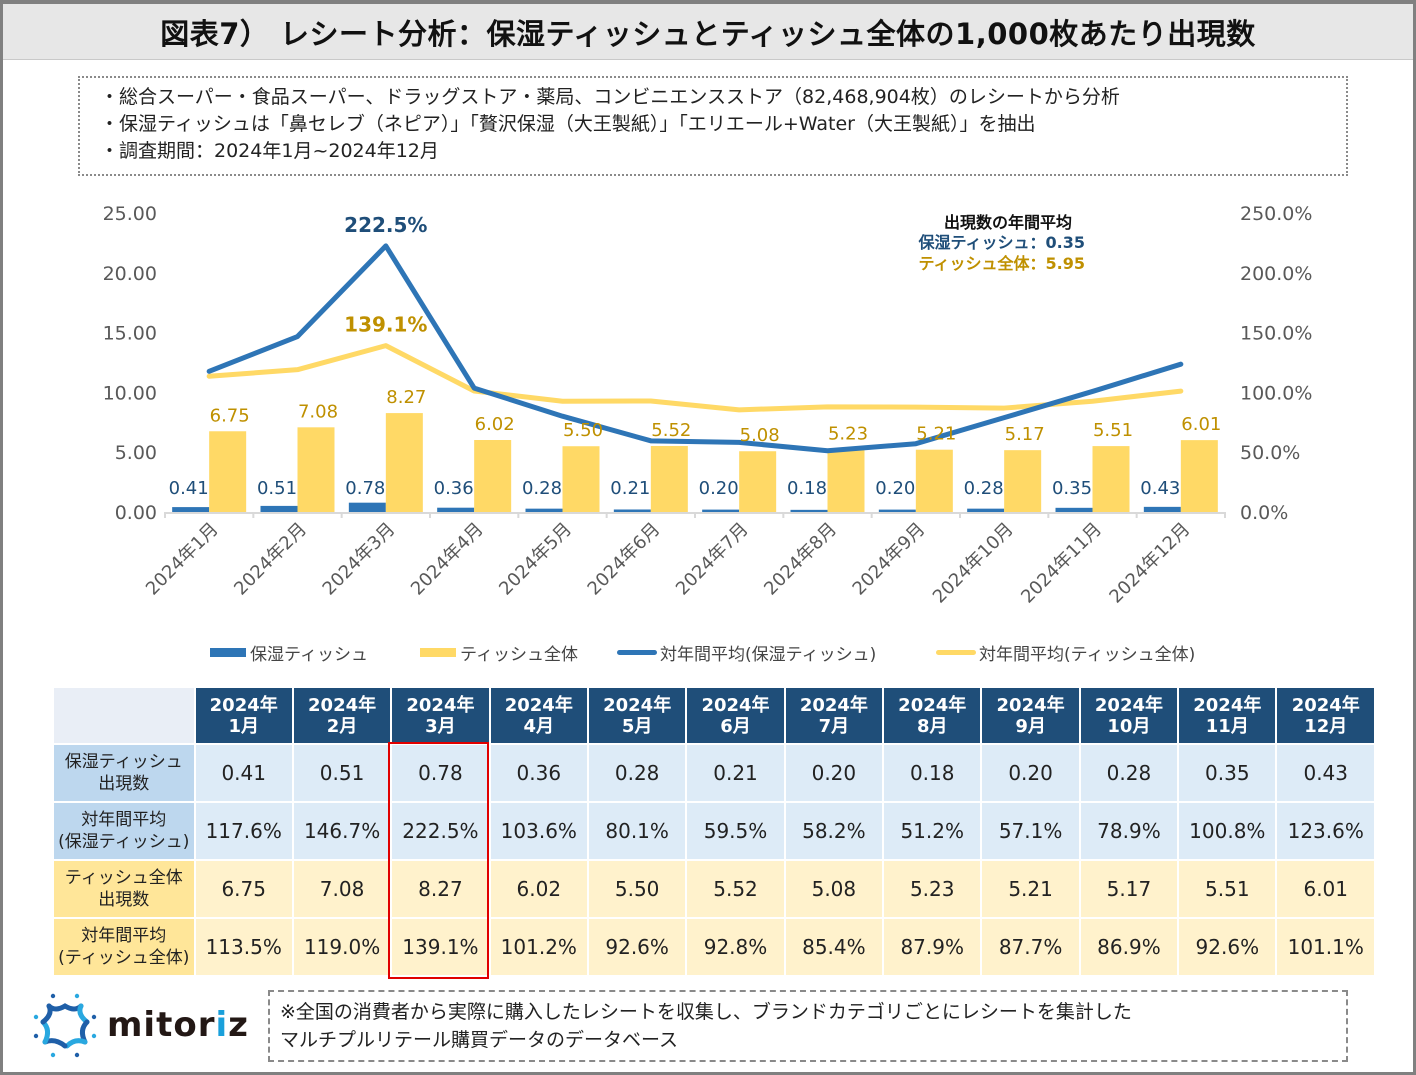 The image size is (1416, 1075). Describe the element at coordinates (189, 488) in the screenshot. I see `bar-label-moist: 0.41` at that location.